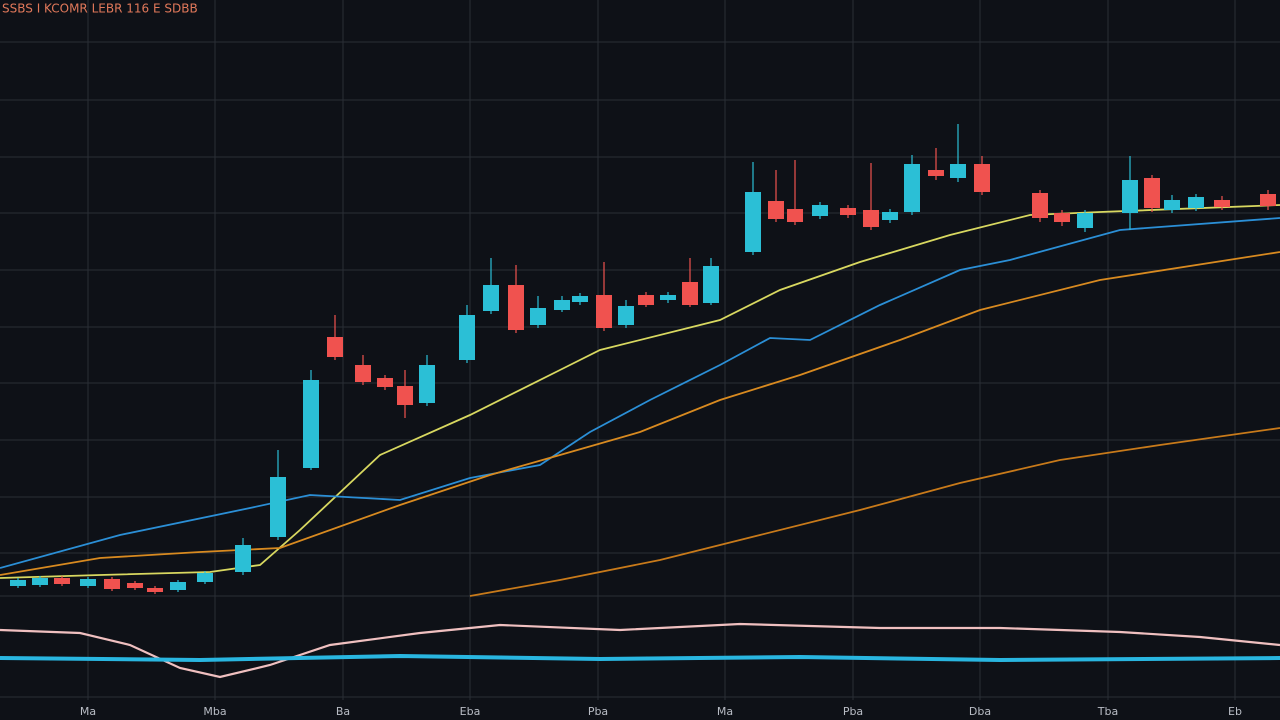  What do you see at coordinates (980, 711) in the screenshot?
I see `x-tick-label: Dba` at bounding box center [980, 711].